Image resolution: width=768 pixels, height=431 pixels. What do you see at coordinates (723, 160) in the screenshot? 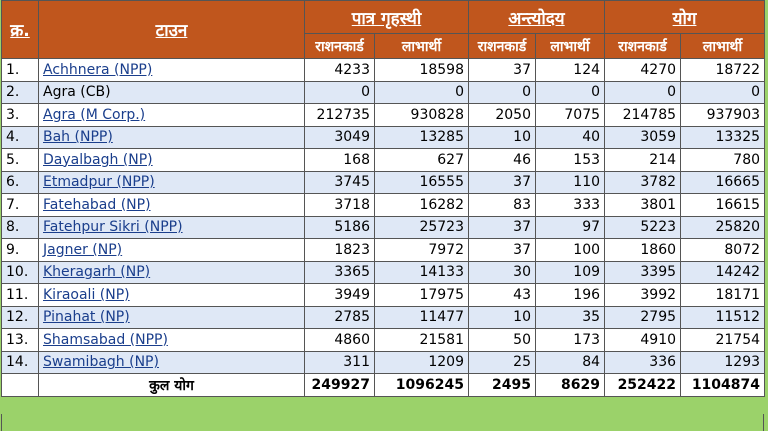
I see `row-total-beneficiary: 780` at bounding box center [723, 160].